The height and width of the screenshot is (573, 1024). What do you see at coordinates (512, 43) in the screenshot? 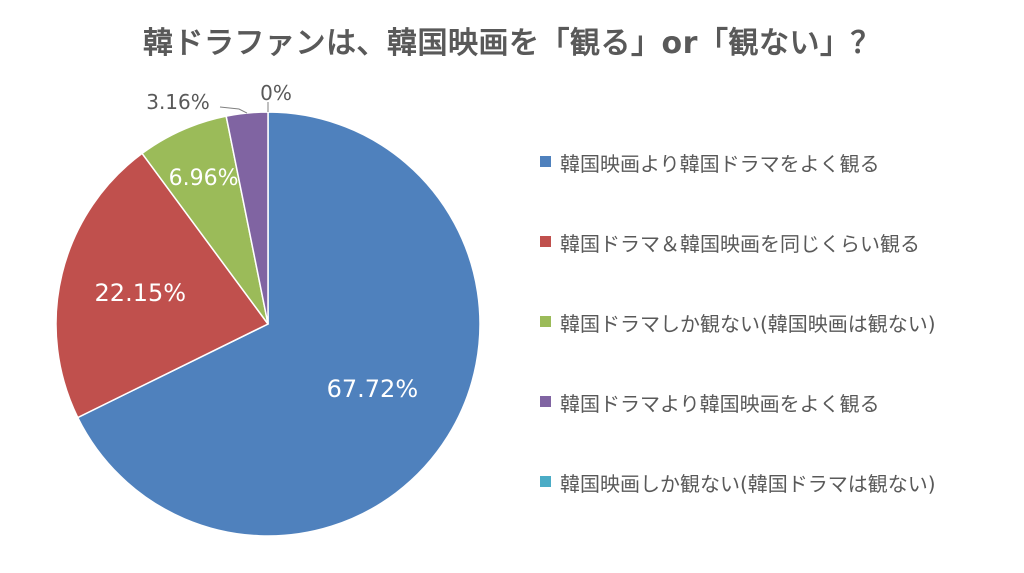
I see `chart-title: 韓ドラファンは、韓国映画を「観る」or「観ない」？` at bounding box center [512, 43].